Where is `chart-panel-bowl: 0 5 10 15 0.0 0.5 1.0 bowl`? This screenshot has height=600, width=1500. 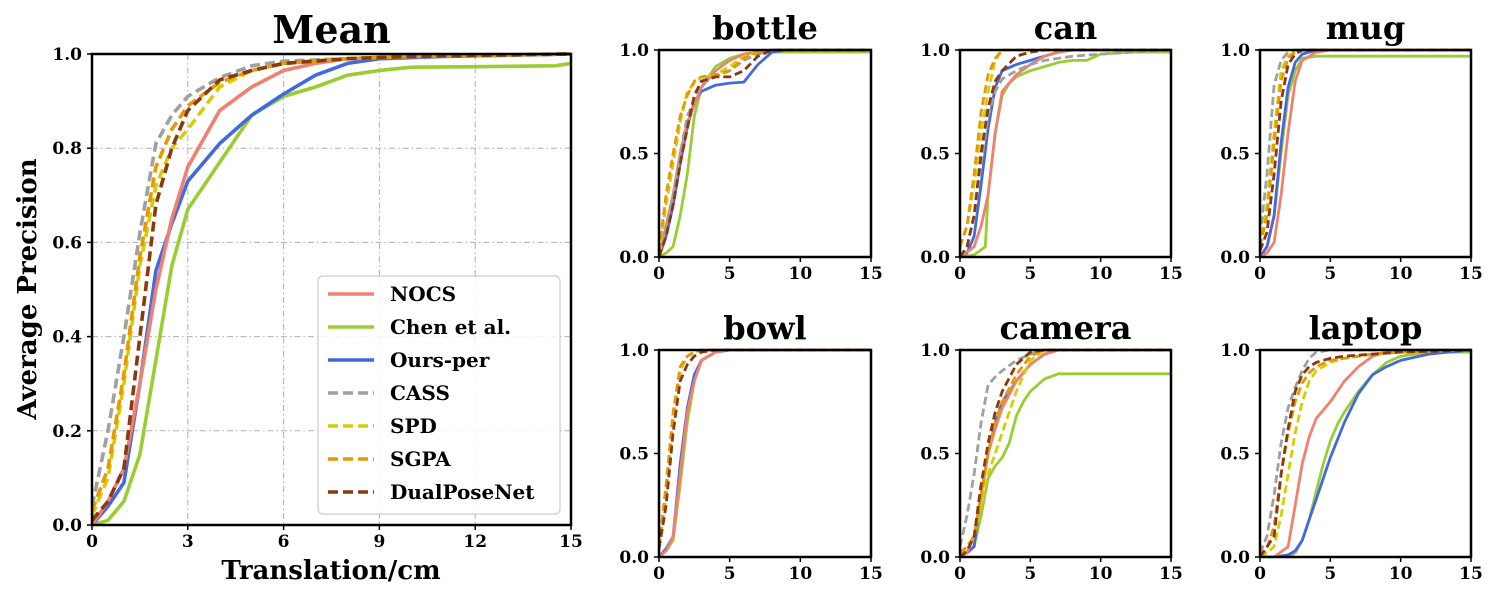 chart-panel-bowl: 0 5 10 15 0.0 0.5 1.0 bowl is located at coordinates (750, 446).